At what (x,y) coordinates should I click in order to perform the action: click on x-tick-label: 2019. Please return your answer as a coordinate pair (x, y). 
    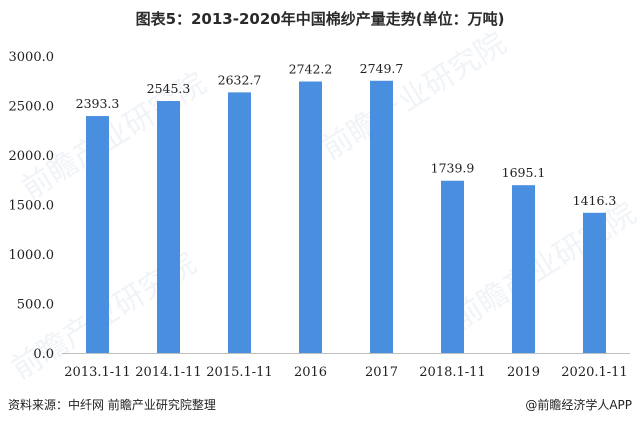
    Looking at the image, I should click on (523, 372).